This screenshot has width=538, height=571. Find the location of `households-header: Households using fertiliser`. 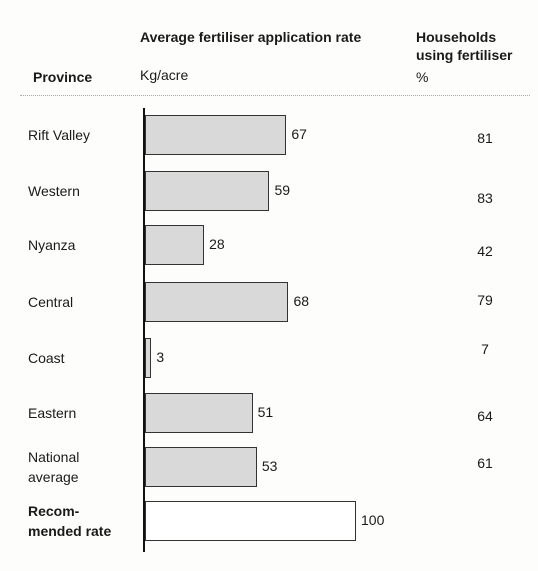

households-header: Households using fertiliser is located at coordinates (464, 46).